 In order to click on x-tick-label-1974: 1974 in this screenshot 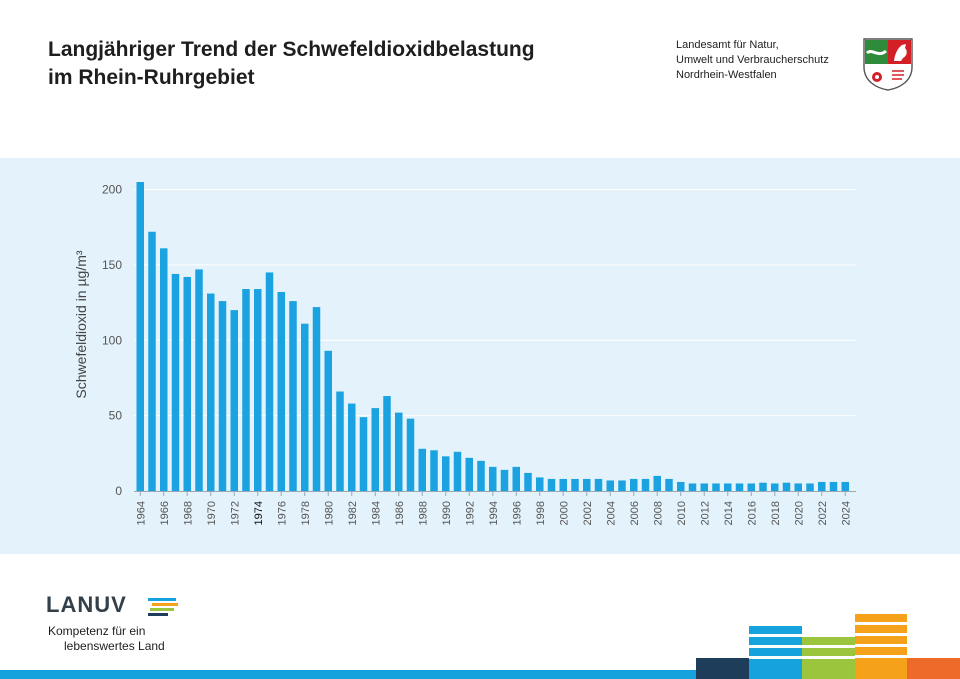, I will do `click(259, 513)`.